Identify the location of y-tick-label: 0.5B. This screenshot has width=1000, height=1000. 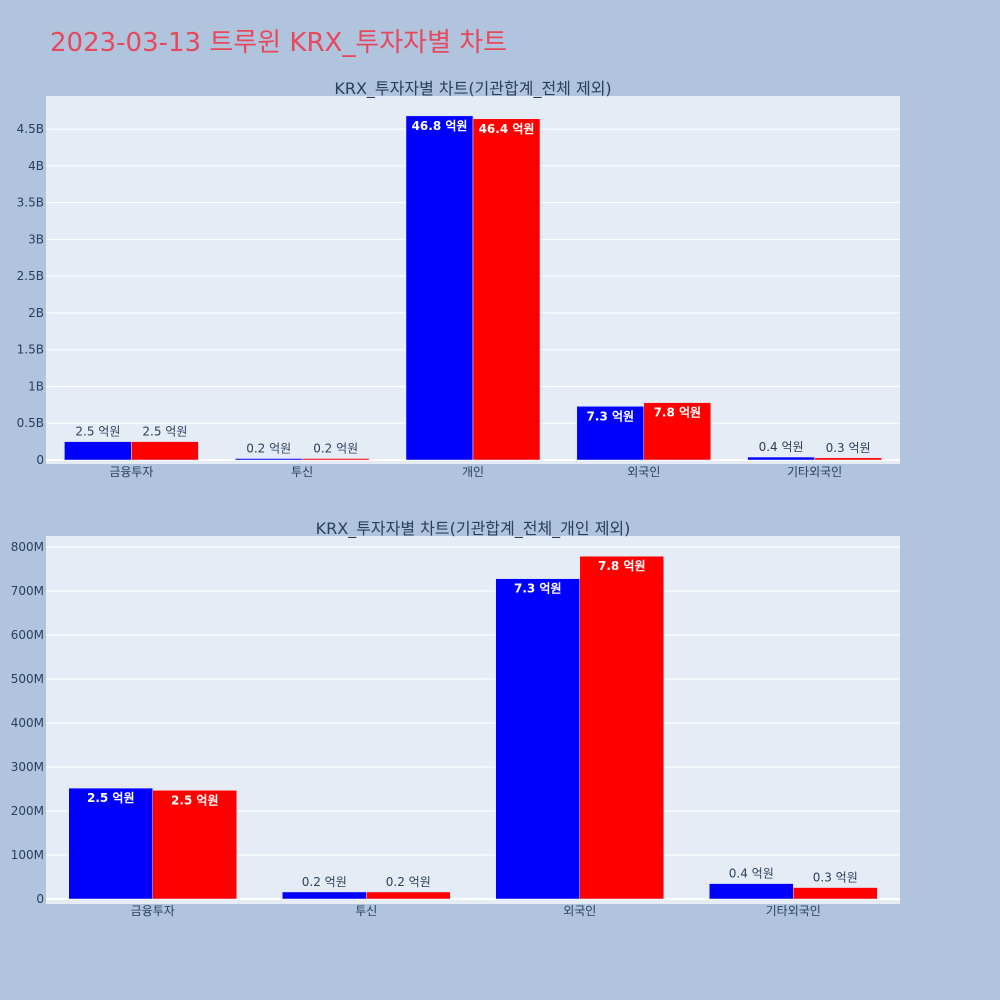
(30, 423).